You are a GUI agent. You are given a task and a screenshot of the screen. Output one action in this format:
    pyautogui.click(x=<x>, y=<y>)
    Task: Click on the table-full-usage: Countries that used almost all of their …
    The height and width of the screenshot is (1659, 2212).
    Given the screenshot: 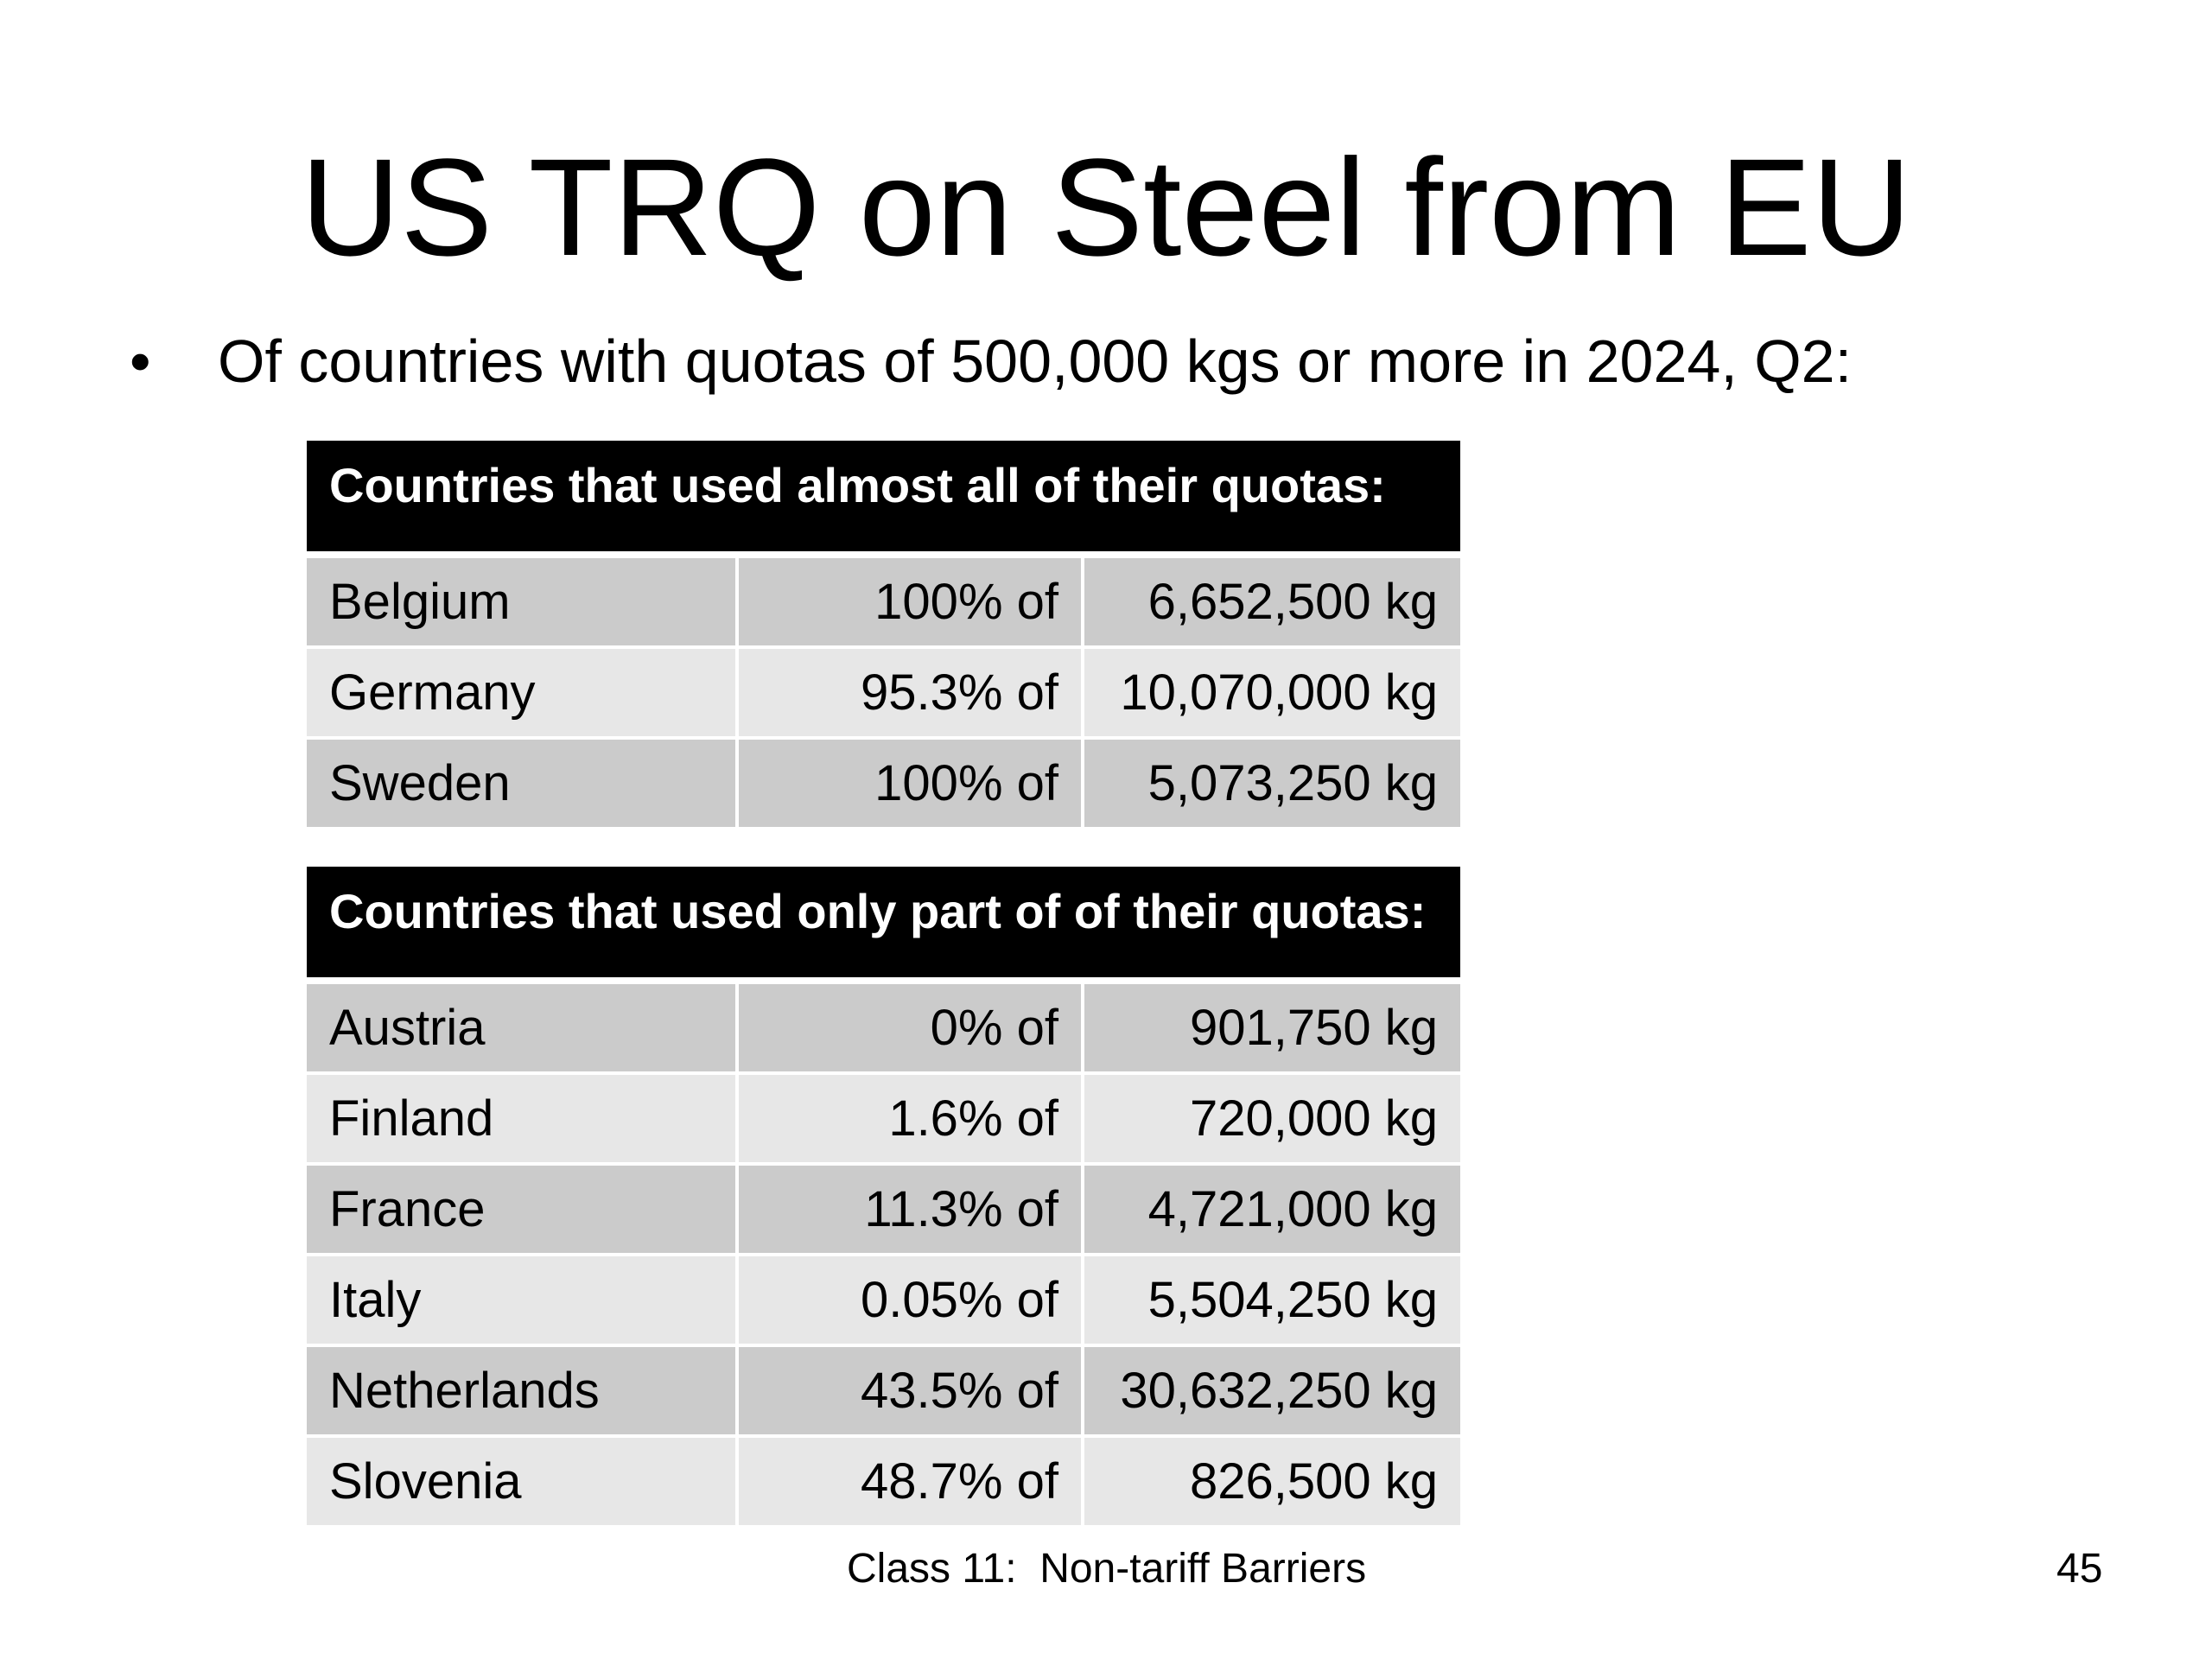 What is the action you would take?
    pyautogui.click(x=883, y=635)
    